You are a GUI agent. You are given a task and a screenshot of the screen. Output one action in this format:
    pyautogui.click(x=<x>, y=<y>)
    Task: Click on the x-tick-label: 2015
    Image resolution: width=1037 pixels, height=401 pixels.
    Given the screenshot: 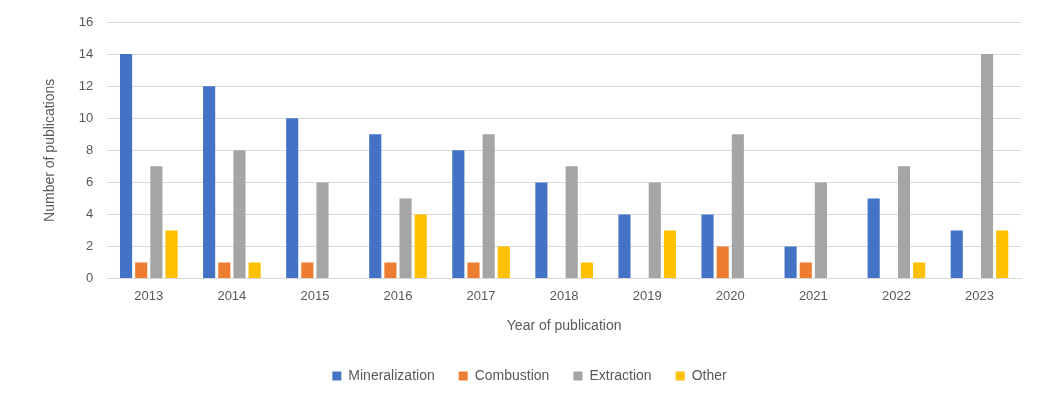 What is the action you would take?
    pyautogui.click(x=315, y=295)
    